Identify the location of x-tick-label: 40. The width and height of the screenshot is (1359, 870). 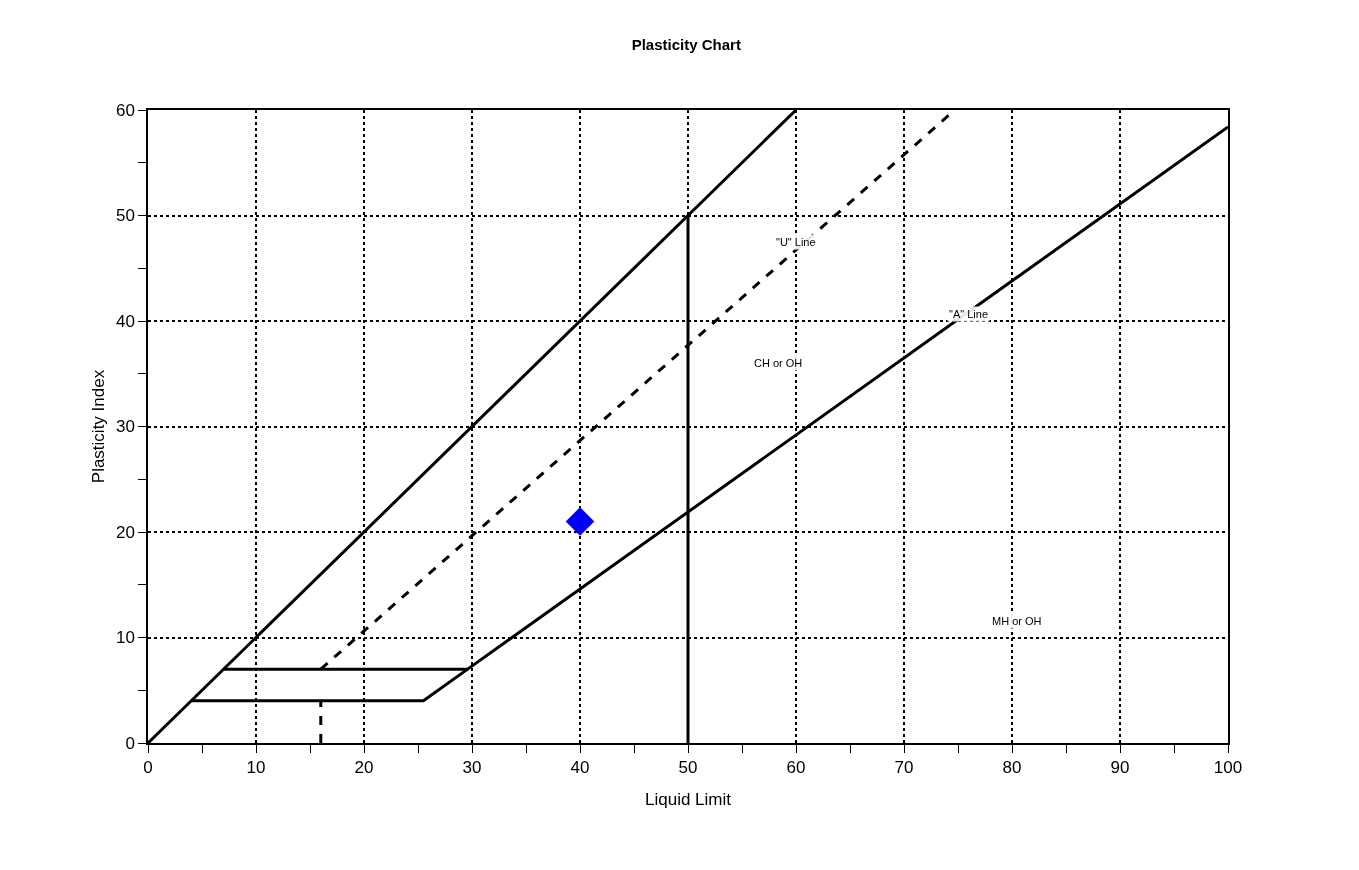
(580, 768).